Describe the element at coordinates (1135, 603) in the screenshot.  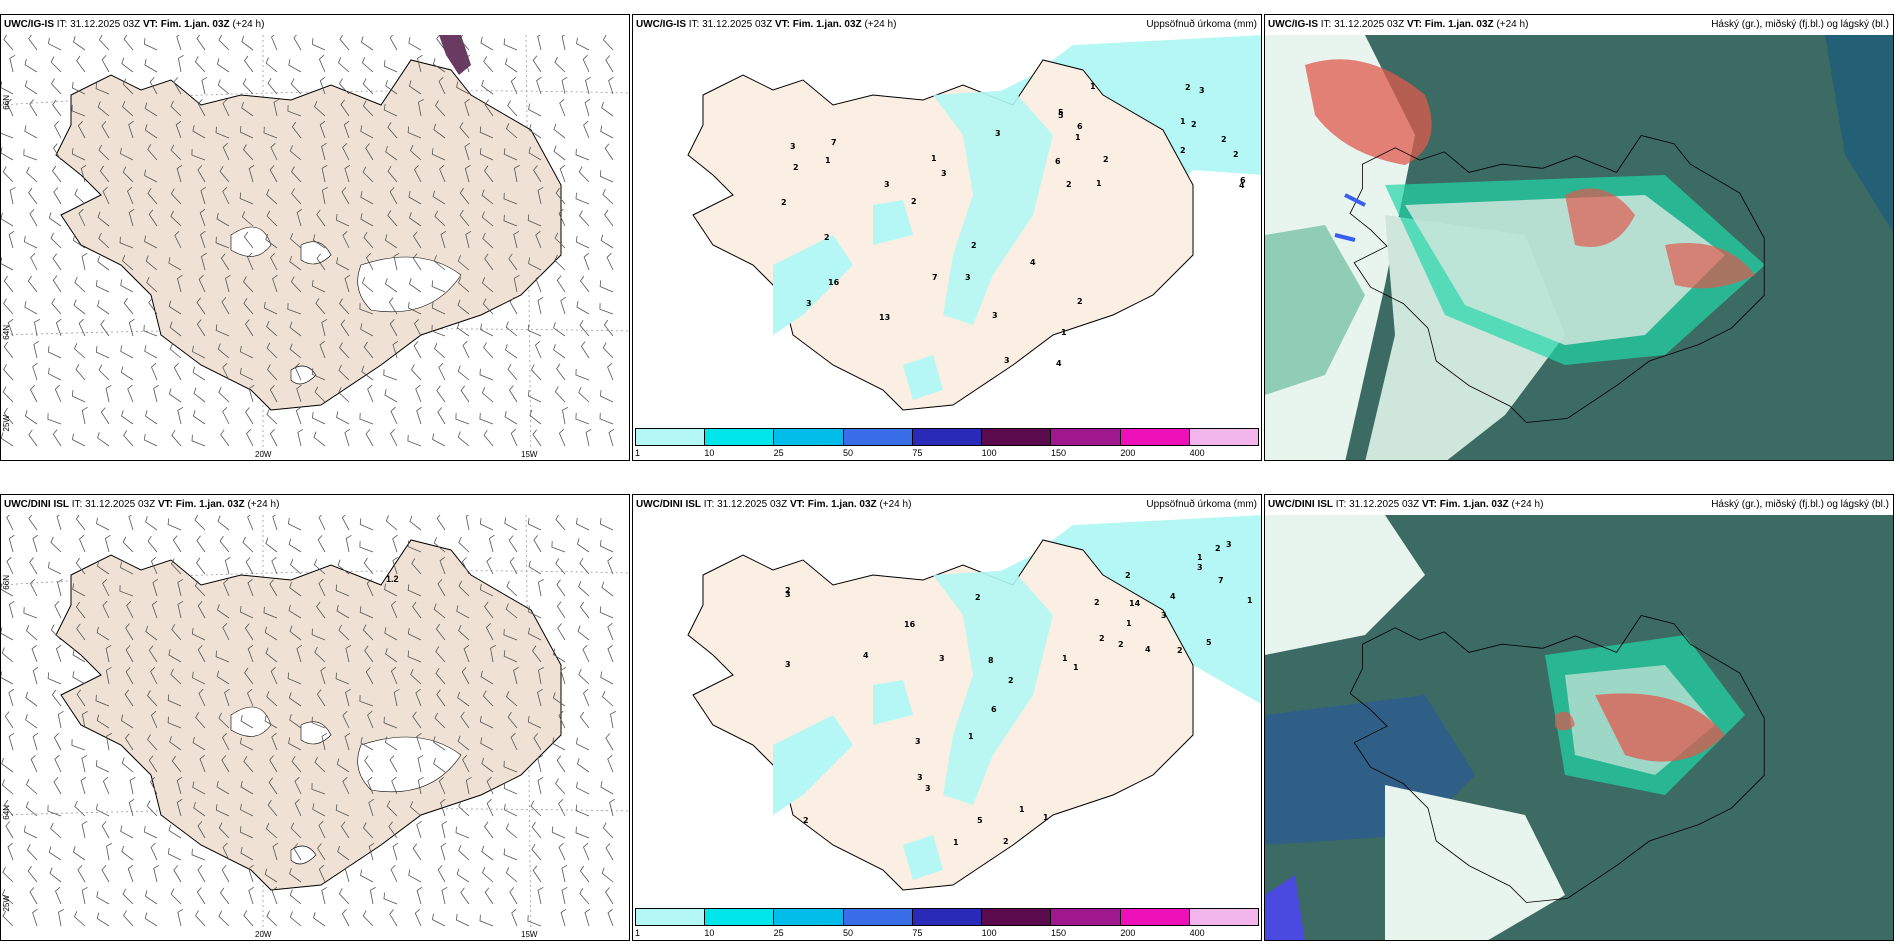
I see `precip-value: 14` at that location.